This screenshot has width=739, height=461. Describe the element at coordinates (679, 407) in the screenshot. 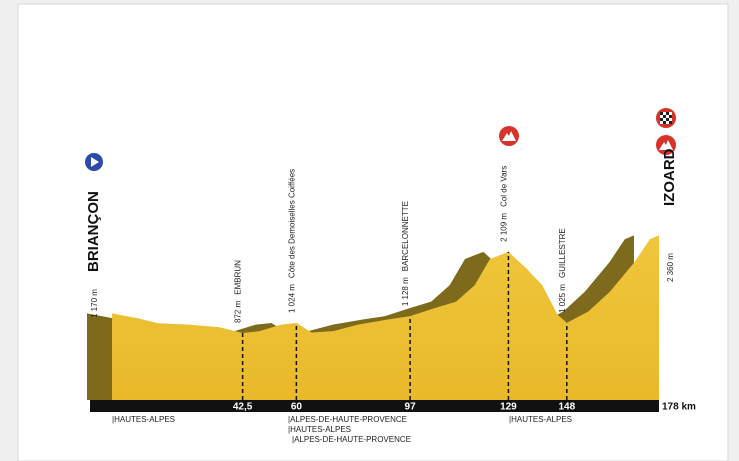

I see `x-tick-label: 178 km` at that location.